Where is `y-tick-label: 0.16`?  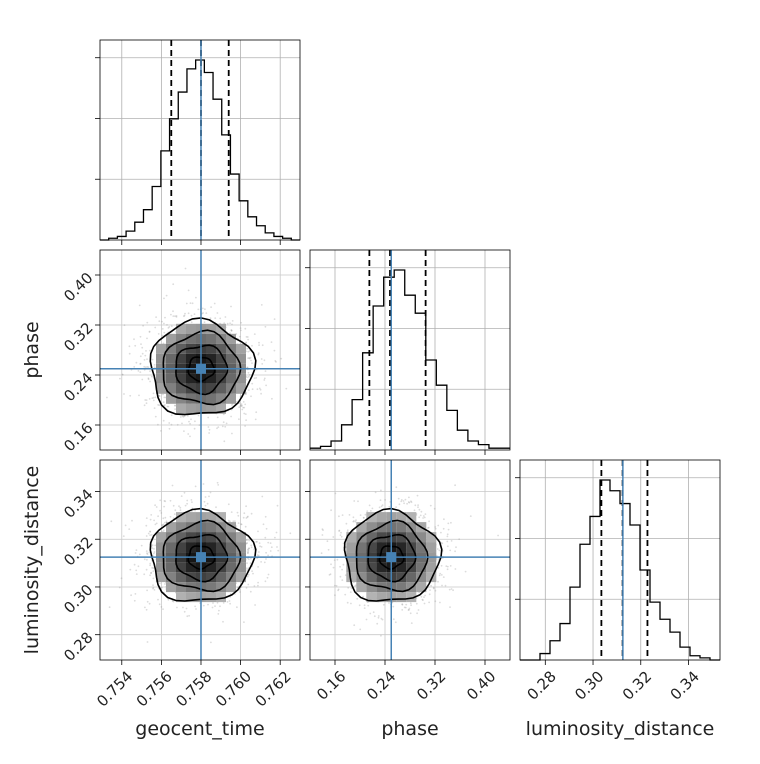
y-tick-label: 0.16 is located at coordinates (78, 437).